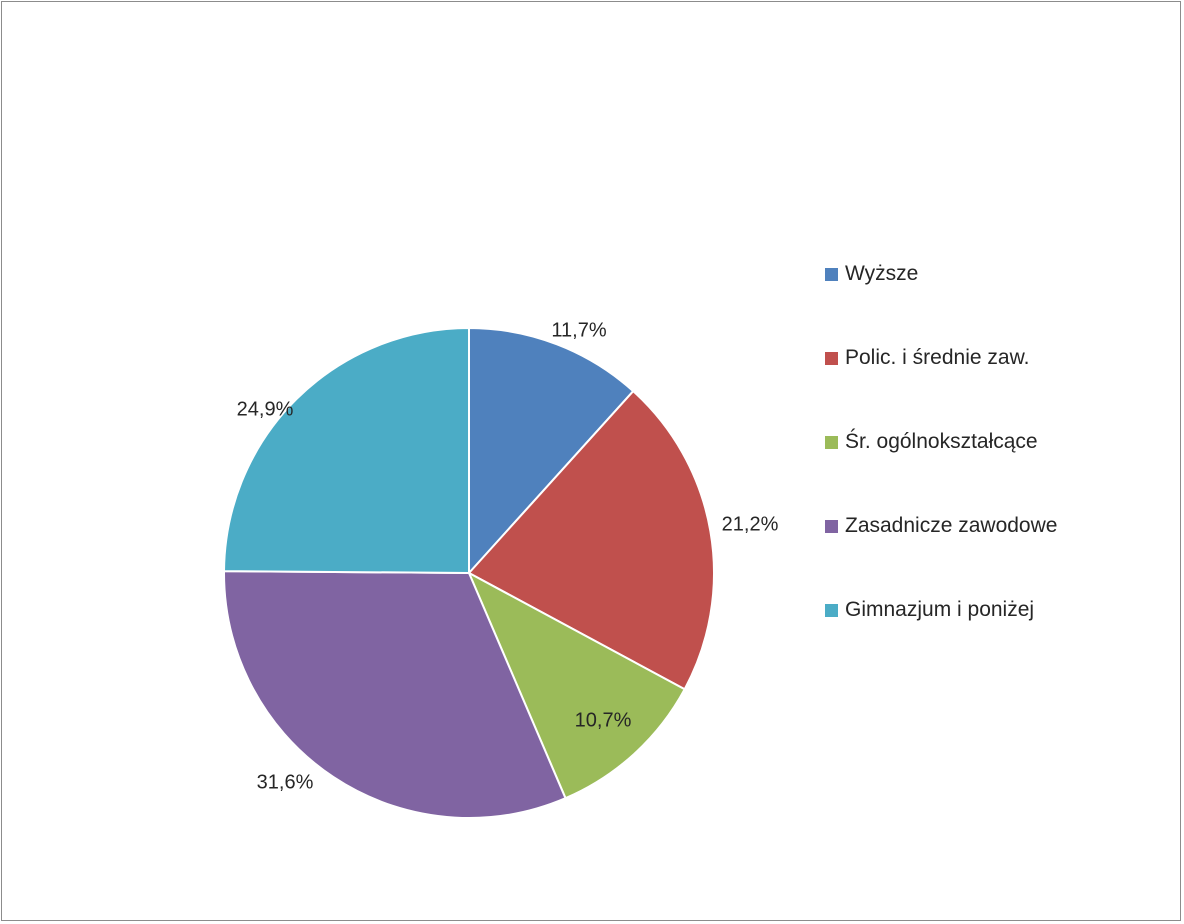 Image resolution: width=1184 pixels, height=924 pixels. Describe the element at coordinates (941, 441) in the screenshot. I see `legend-label: Śr. ogólnokształcące` at that location.